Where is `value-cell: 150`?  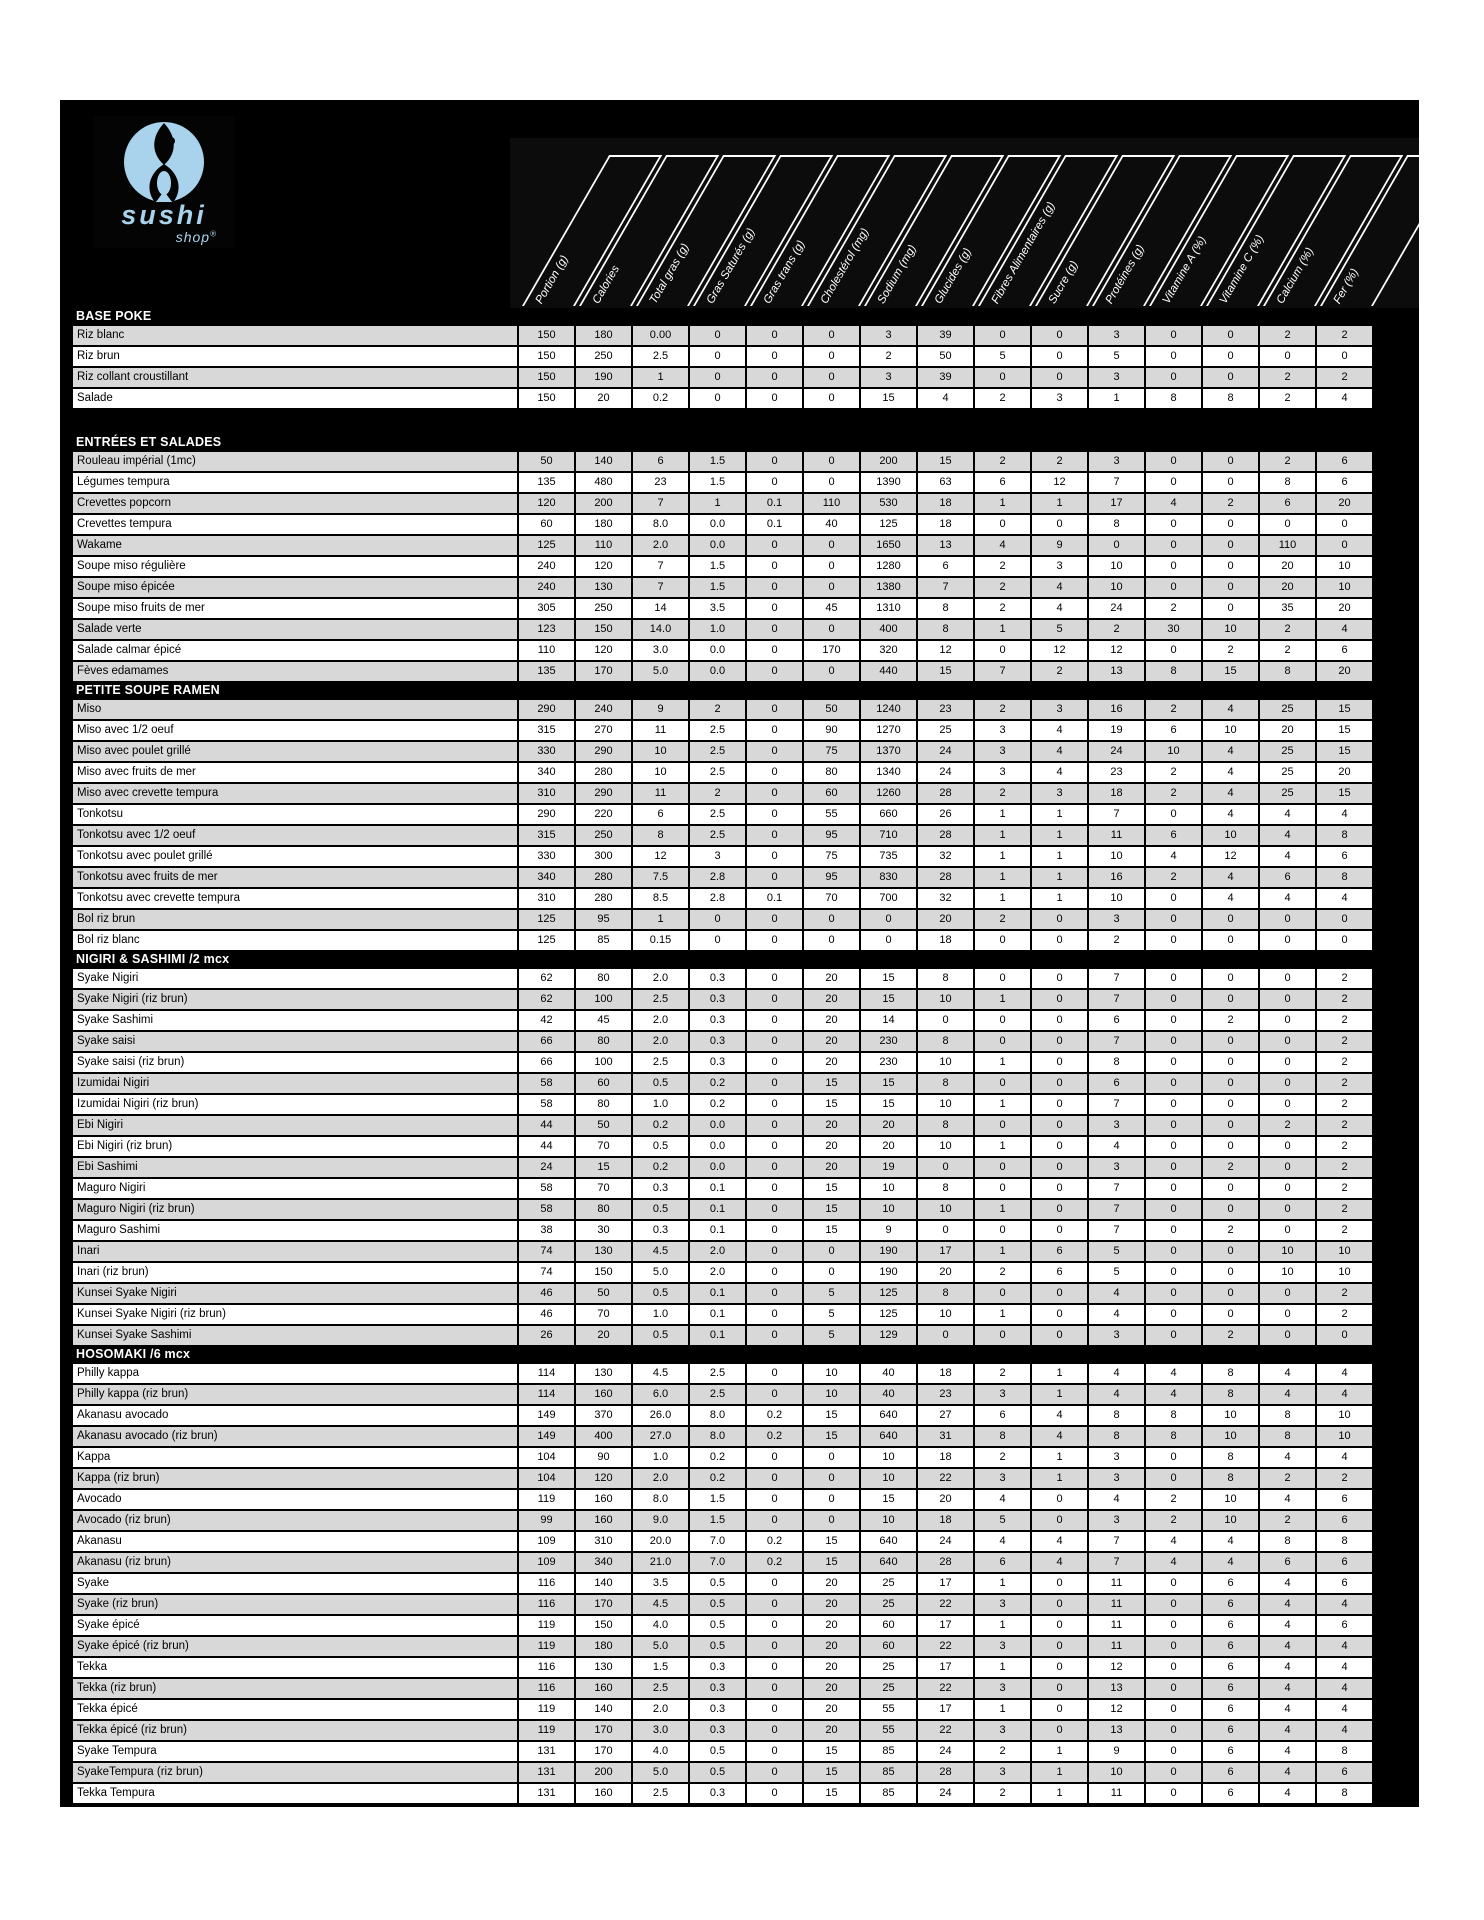 value-cell: 150 is located at coordinates (546, 335).